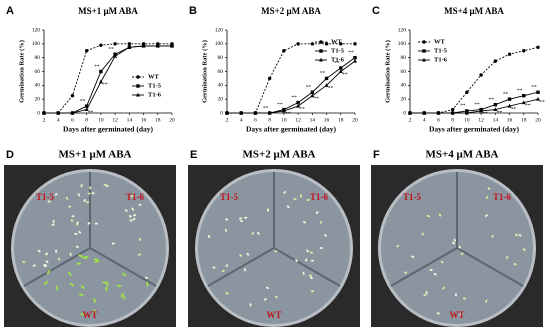 The width and height of the screenshot is (550, 334). What do you see at coordinates (221, 113) in the screenshot?
I see `y-tick-label: 0` at bounding box center [221, 113].